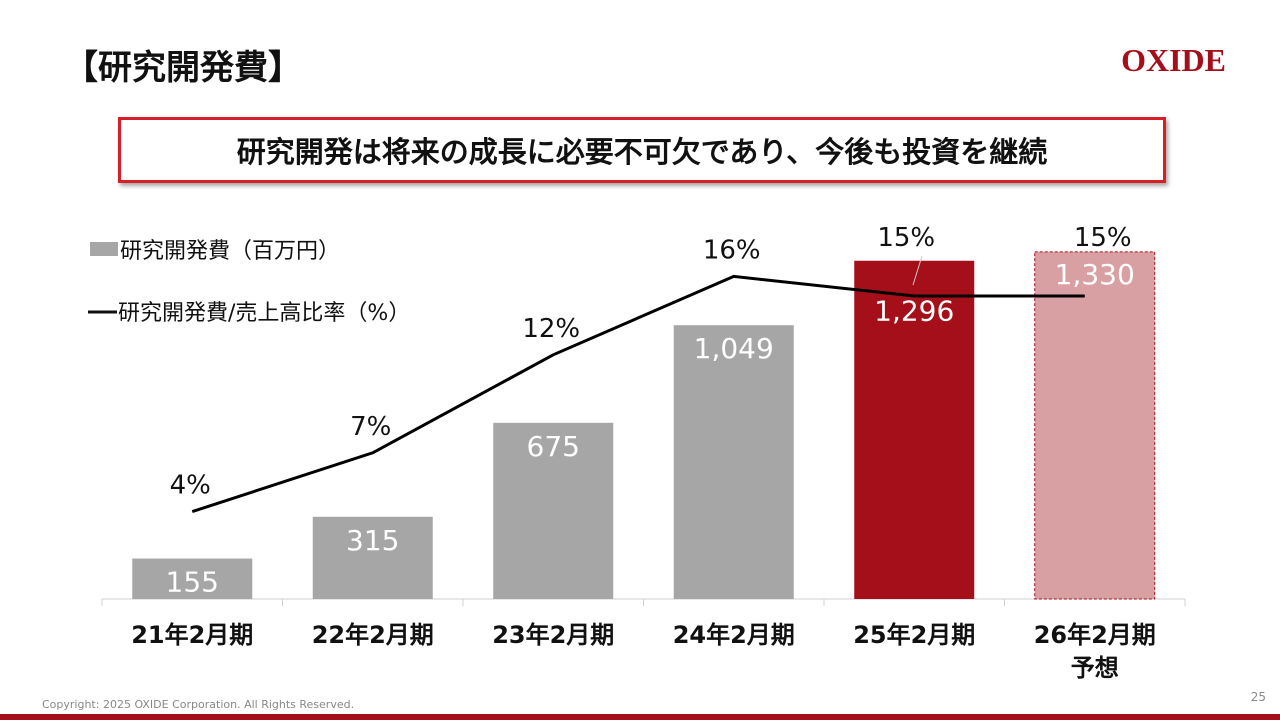 This screenshot has width=1280, height=720. I want to click on bar-value-label: 155, so click(192, 582).